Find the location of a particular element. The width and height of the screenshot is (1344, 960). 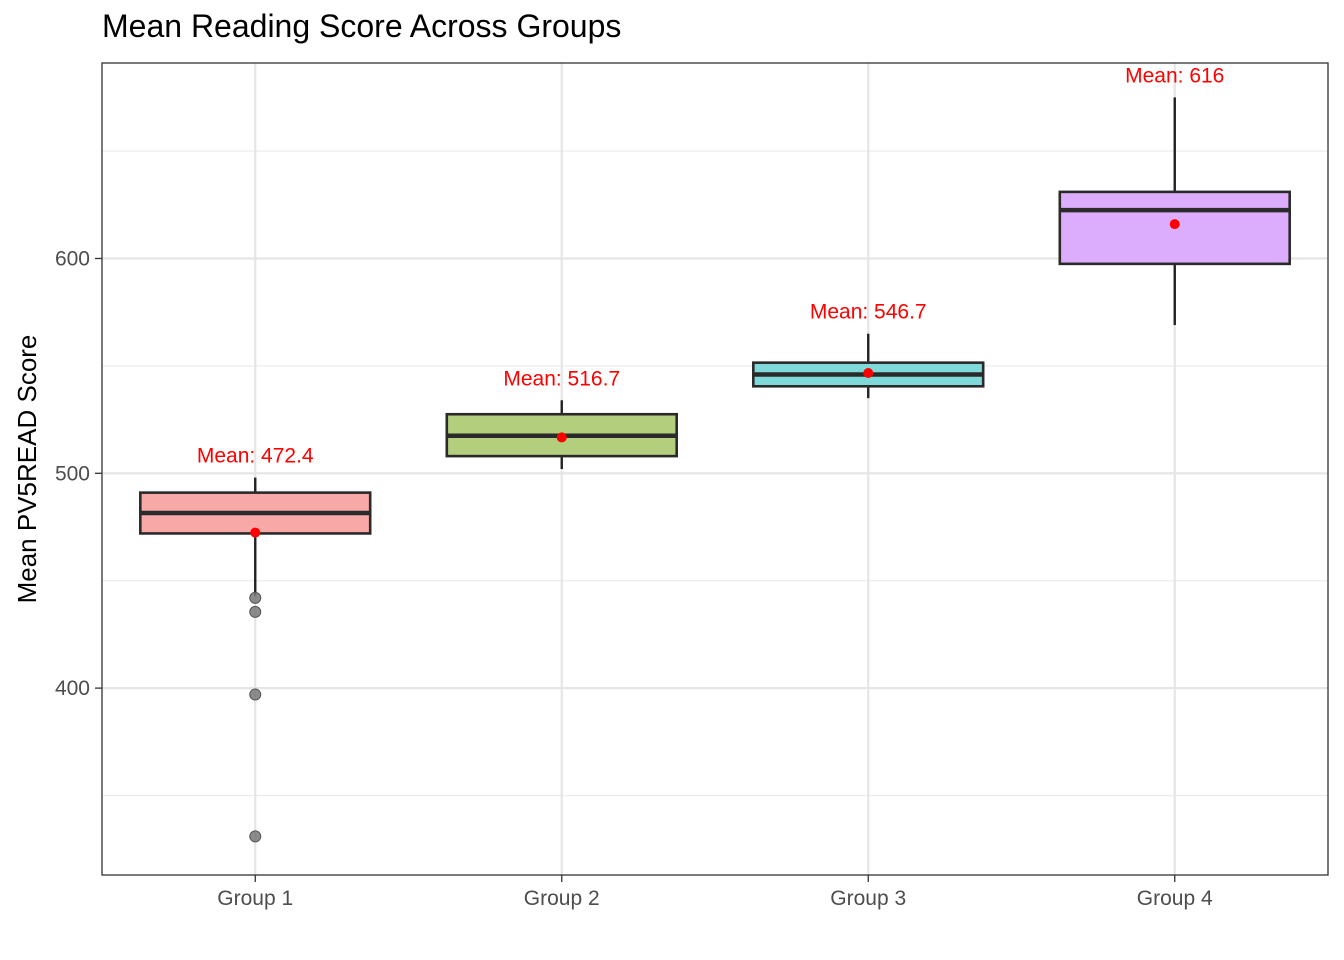

chart-title: Mean Reading Score Across Groups is located at coordinates (362, 26).